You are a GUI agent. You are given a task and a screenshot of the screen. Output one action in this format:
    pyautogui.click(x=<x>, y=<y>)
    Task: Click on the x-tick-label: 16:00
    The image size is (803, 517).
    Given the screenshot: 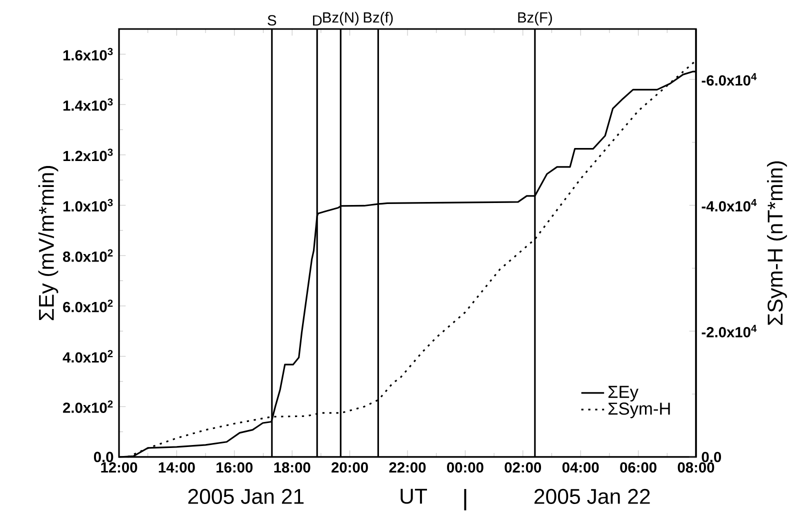 What is the action you would take?
    pyautogui.click(x=234, y=467)
    